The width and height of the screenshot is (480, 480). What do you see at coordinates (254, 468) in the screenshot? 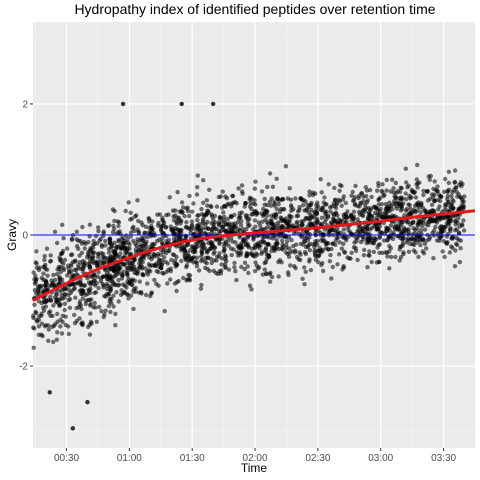
I see `x-axis-title: Time` at bounding box center [254, 468].